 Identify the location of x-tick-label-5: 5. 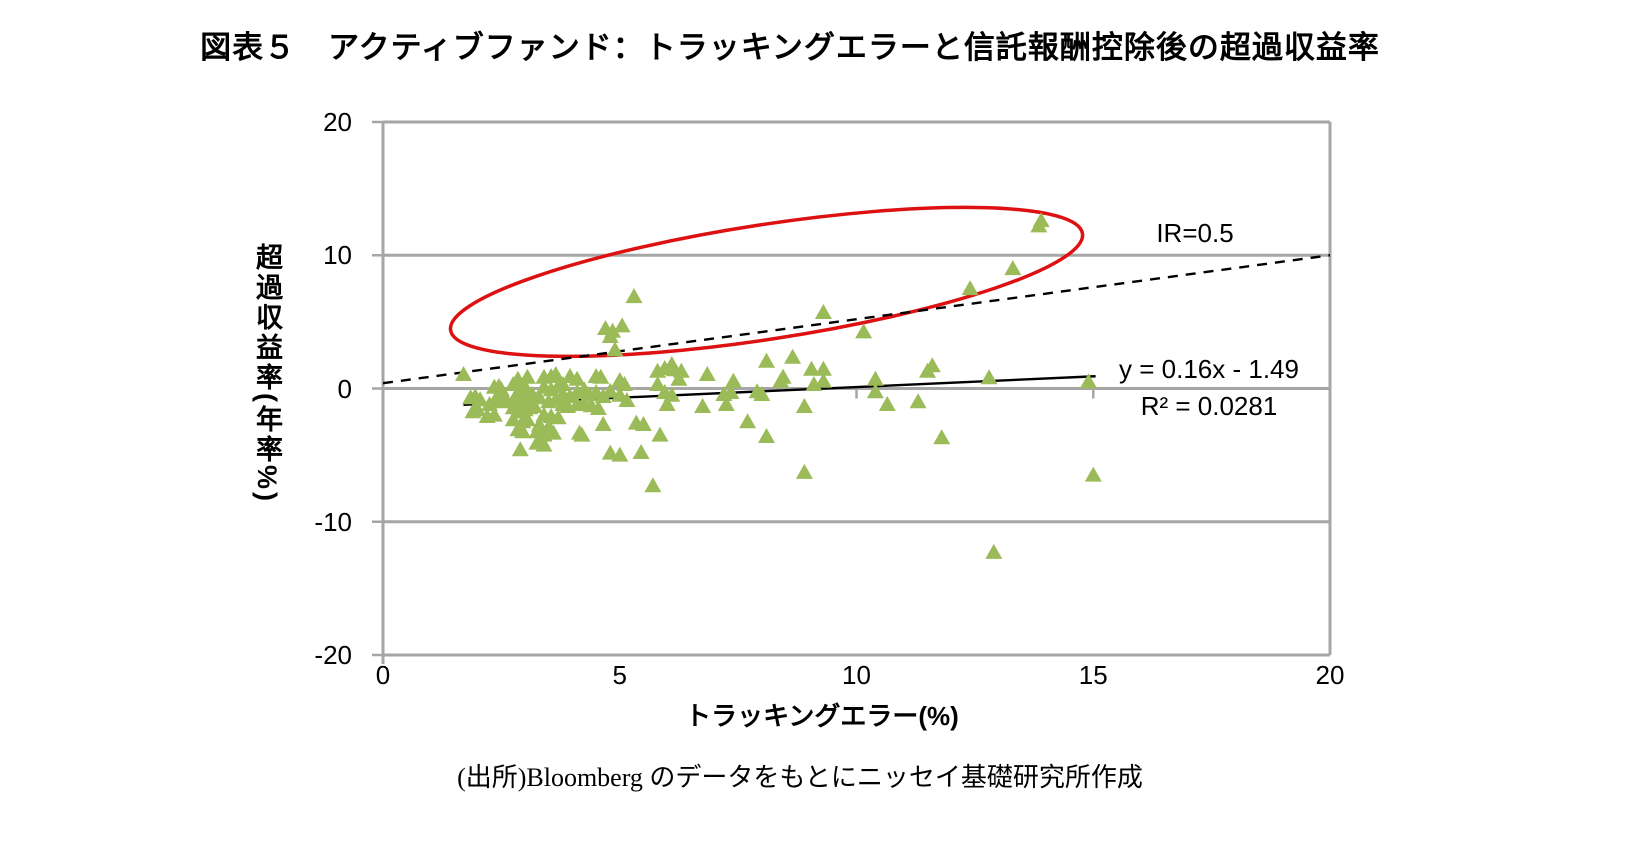
(619, 675).